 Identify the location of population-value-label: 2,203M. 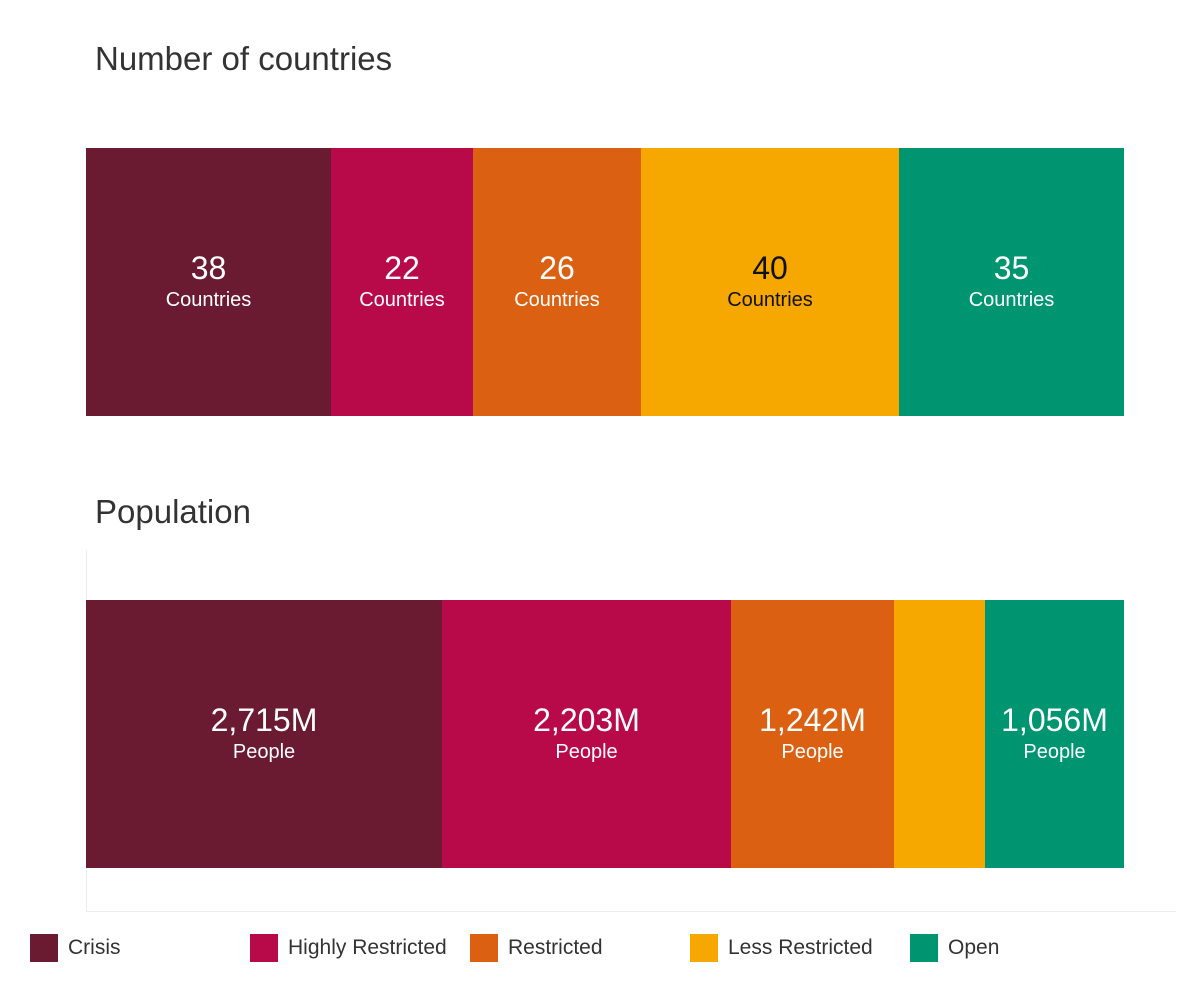
(586, 720).